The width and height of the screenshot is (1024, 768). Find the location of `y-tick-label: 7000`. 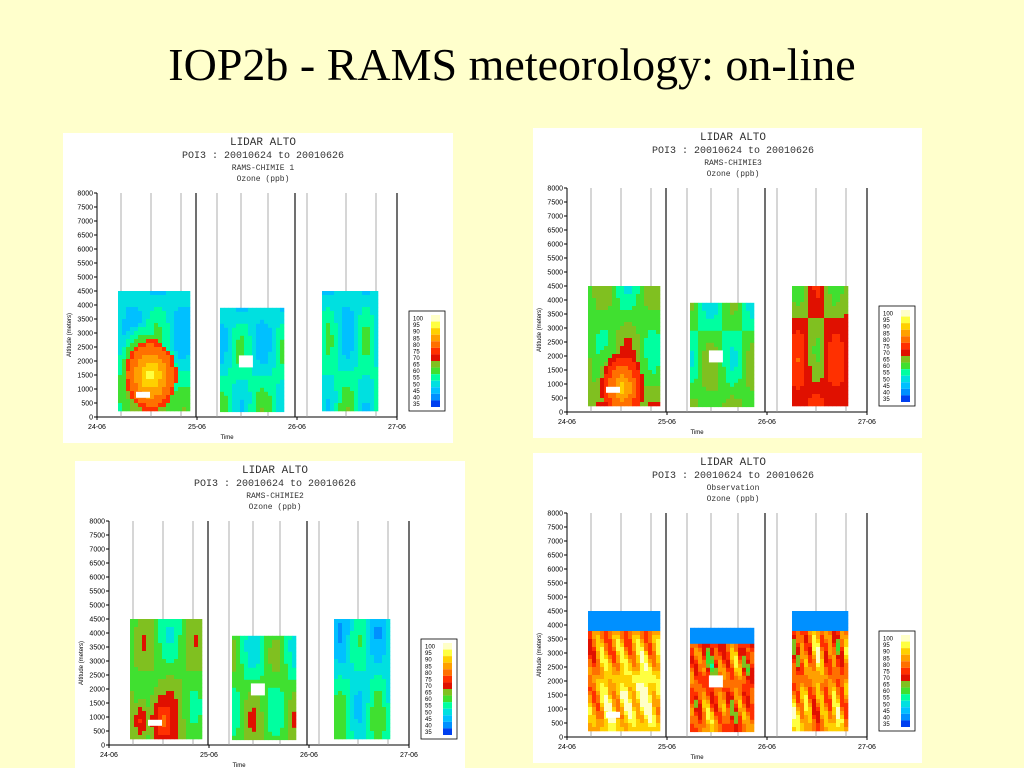

y-tick-label: 7000 is located at coordinates (85, 222).